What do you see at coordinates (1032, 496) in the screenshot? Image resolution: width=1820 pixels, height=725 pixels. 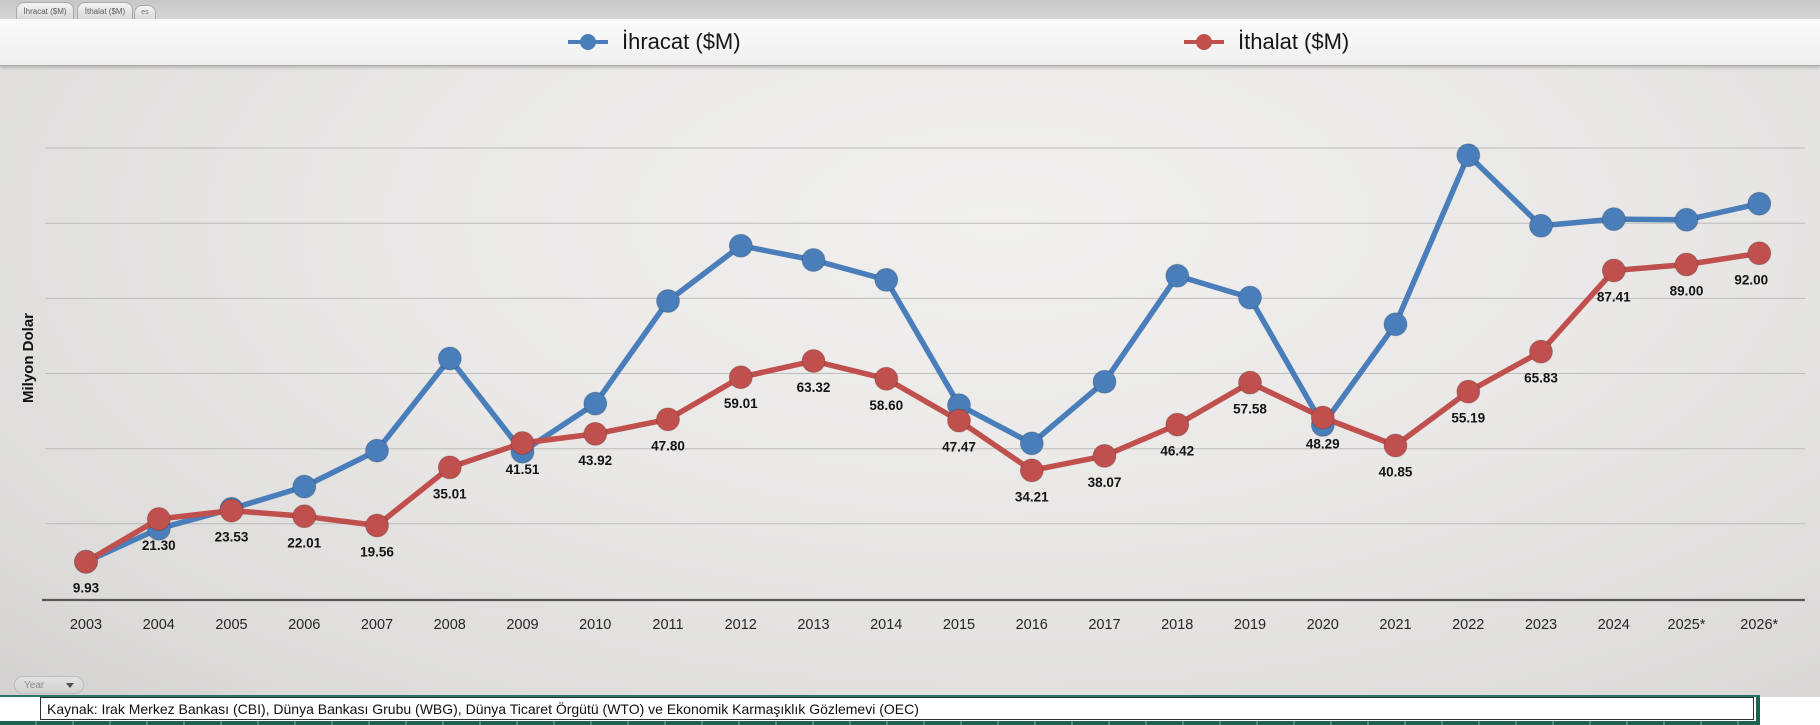 I see `data-label: 34.21` at bounding box center [1032, 496].